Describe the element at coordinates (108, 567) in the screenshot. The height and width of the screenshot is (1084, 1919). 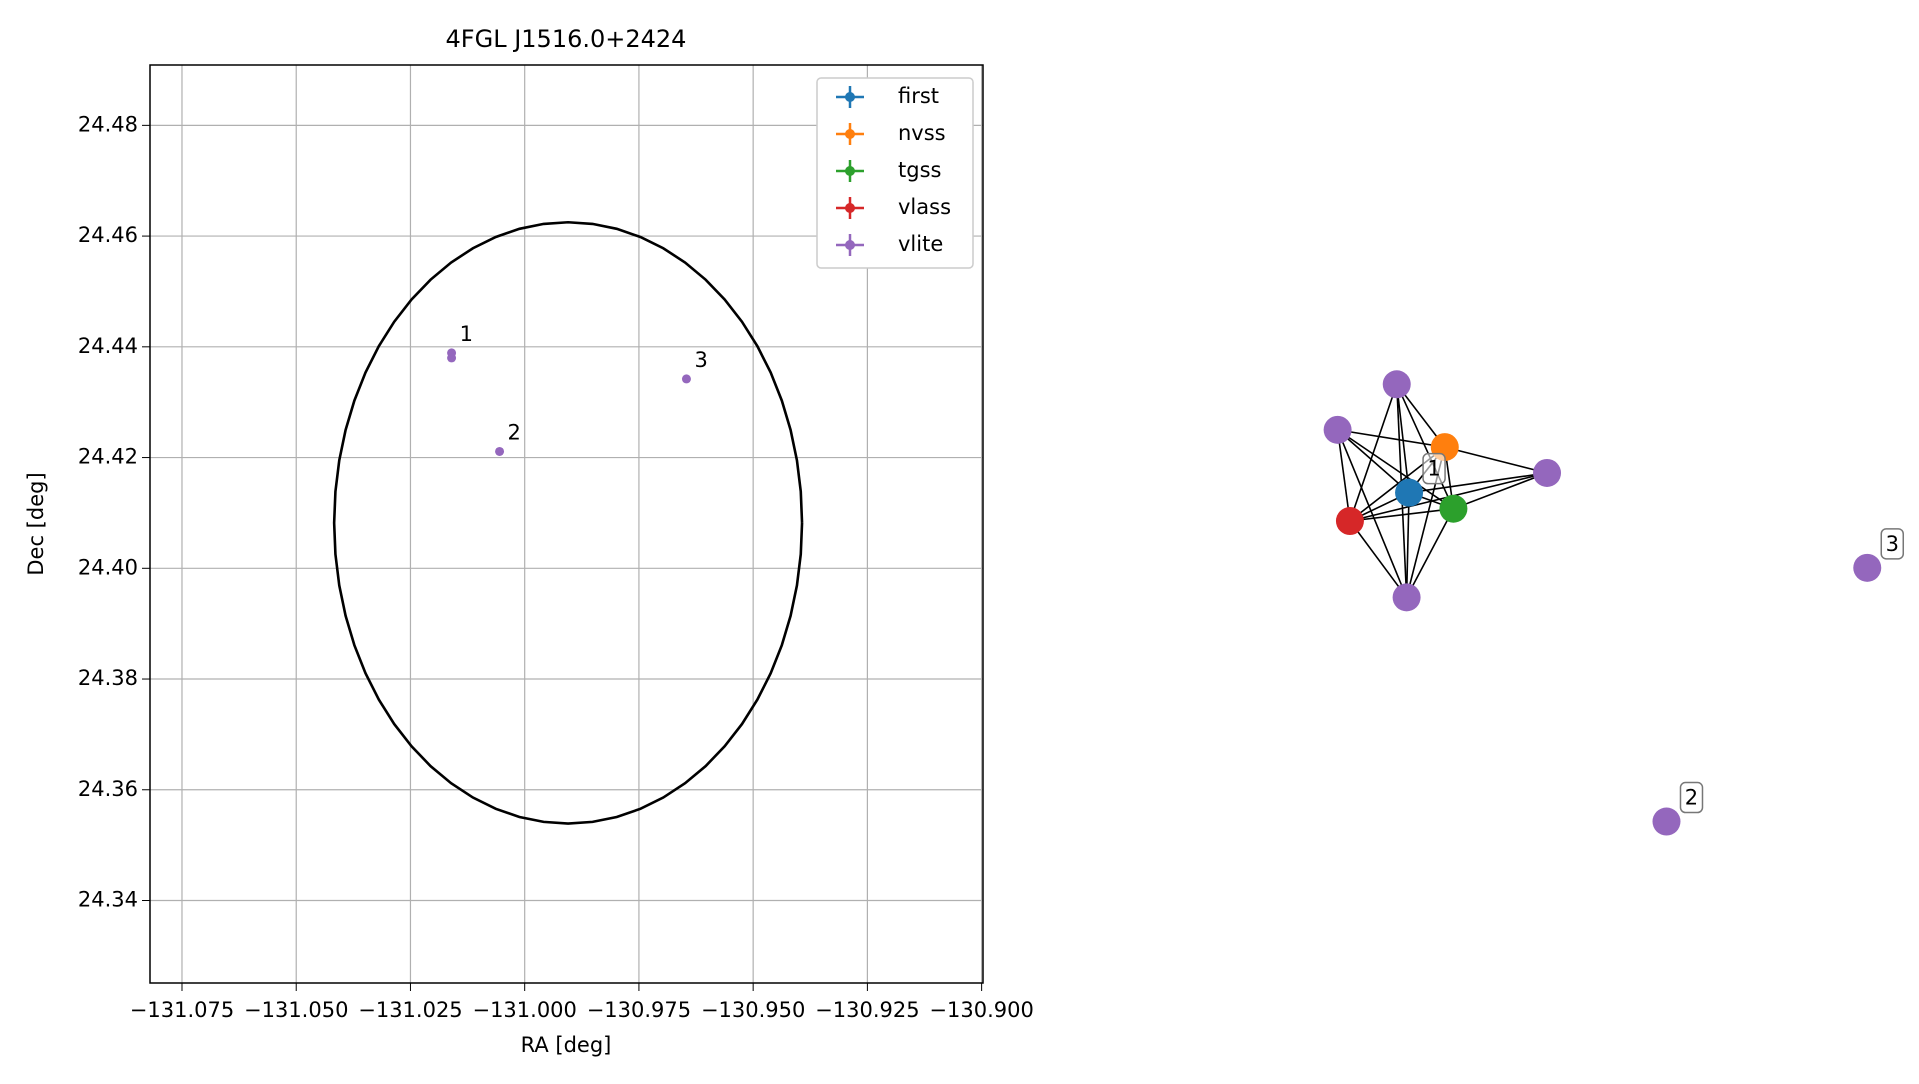
I see `y-tick-label: 24.40` at that location.